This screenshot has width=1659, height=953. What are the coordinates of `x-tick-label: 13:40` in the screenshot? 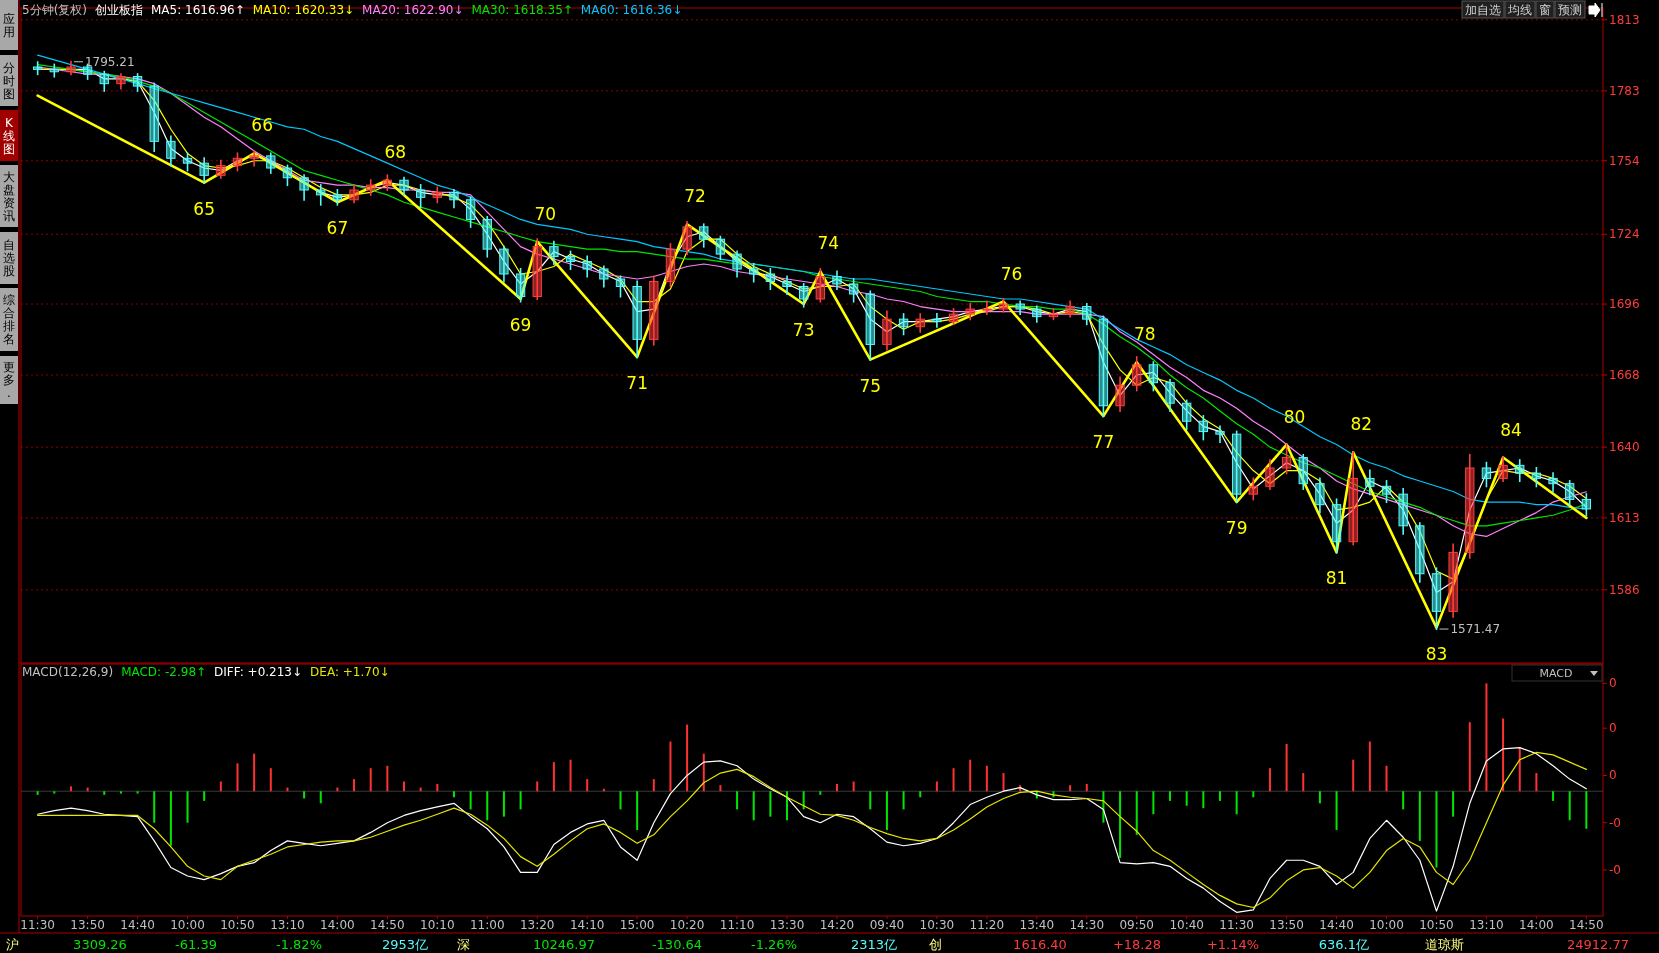 It's located at (1037, 925).